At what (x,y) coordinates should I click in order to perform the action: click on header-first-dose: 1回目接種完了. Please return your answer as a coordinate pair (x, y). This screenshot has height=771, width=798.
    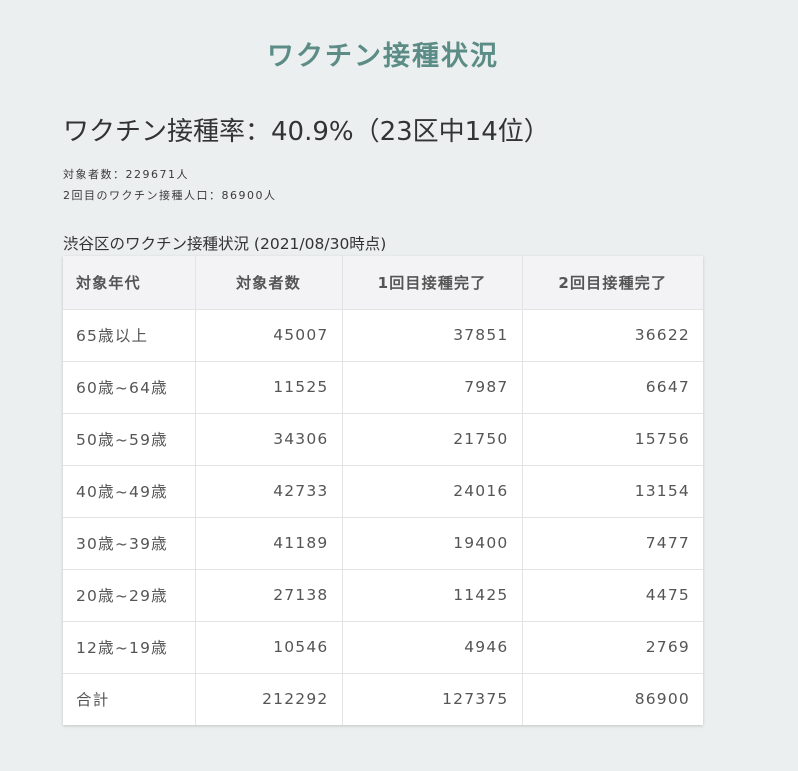
    Looking at the image, I should click on (432, 283).